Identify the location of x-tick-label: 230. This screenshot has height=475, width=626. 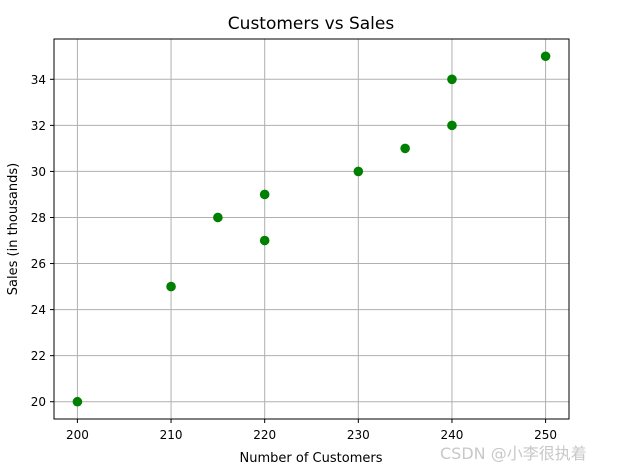
(358, 435).